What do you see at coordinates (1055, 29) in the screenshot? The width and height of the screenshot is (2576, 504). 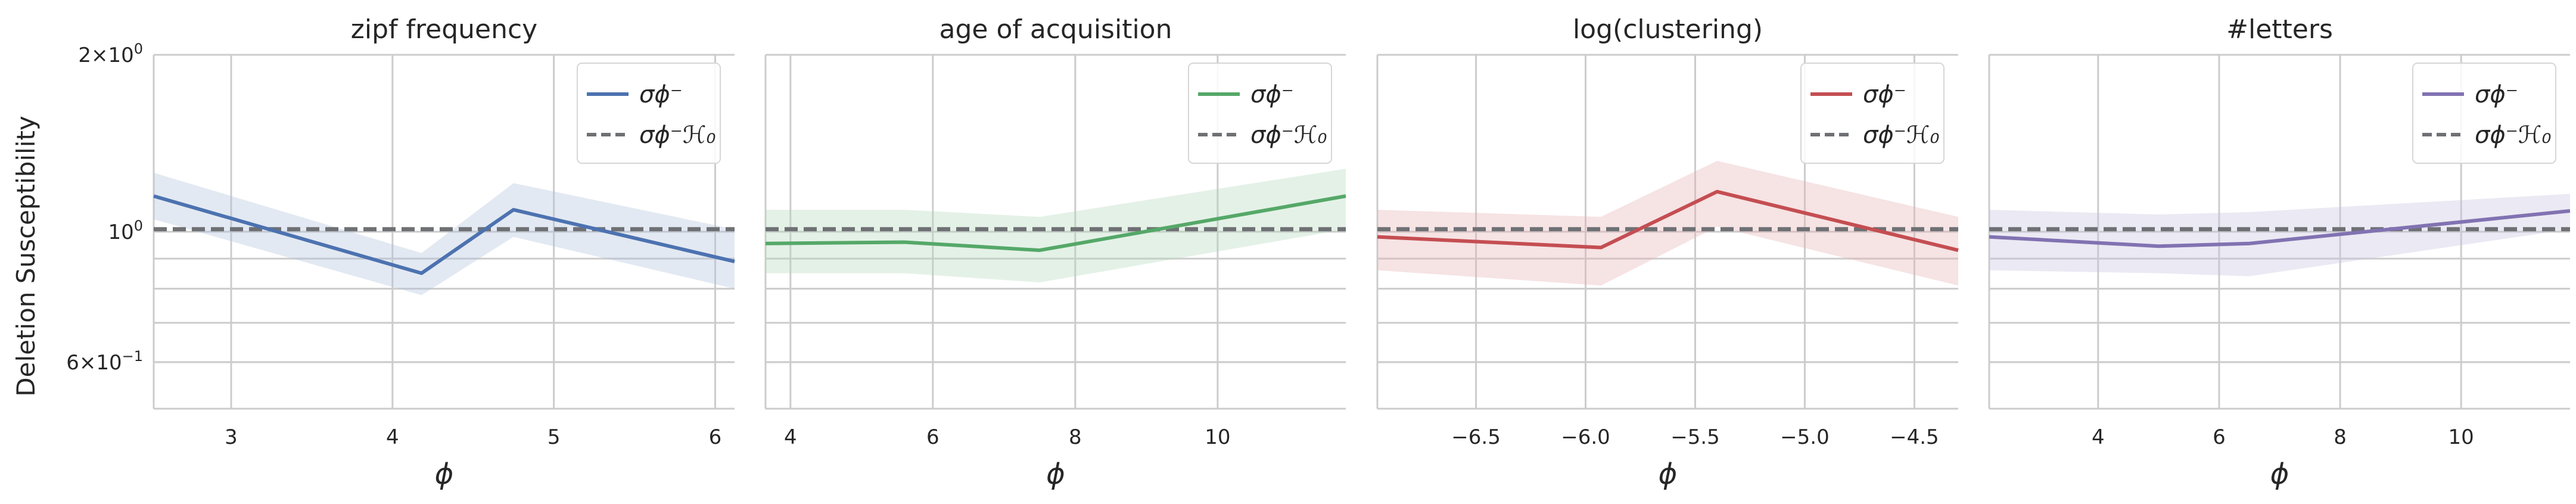 I see `panel-title: age of acquisition` at bounding box center [1055, 29].